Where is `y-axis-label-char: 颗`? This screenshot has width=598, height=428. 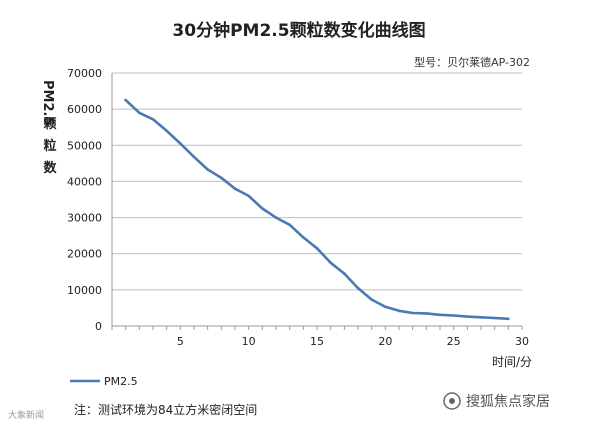 y-axis-label-char: 颗 is located at coordinates (49, 124).